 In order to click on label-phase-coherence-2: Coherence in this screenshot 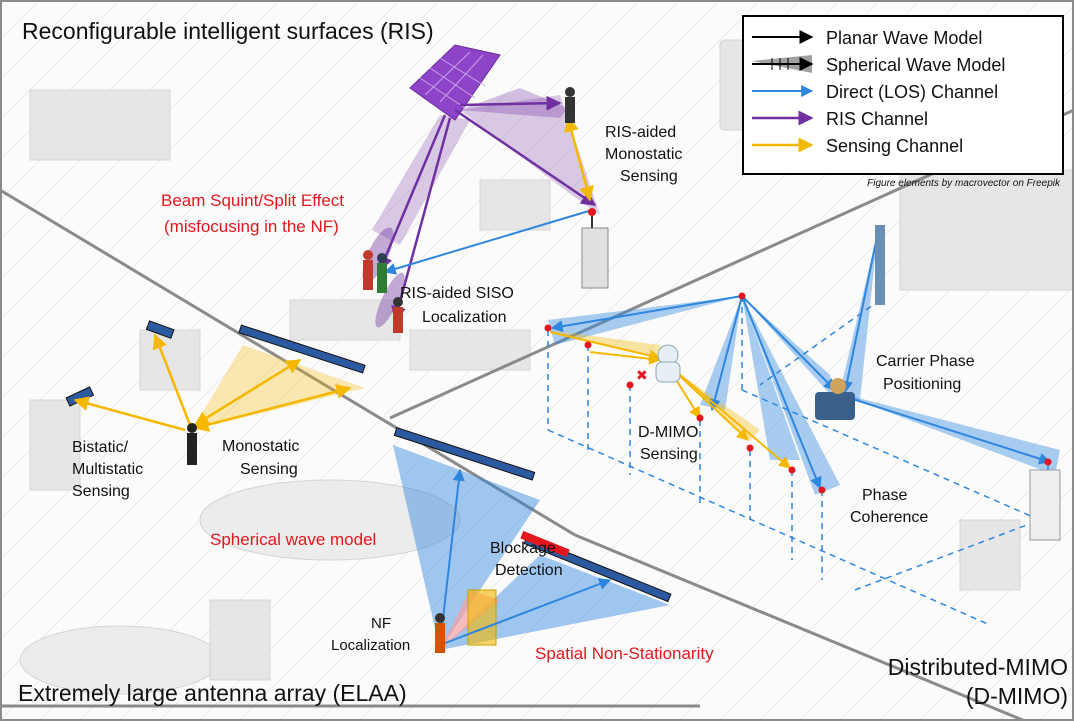, I will do `click(889, 517)`.